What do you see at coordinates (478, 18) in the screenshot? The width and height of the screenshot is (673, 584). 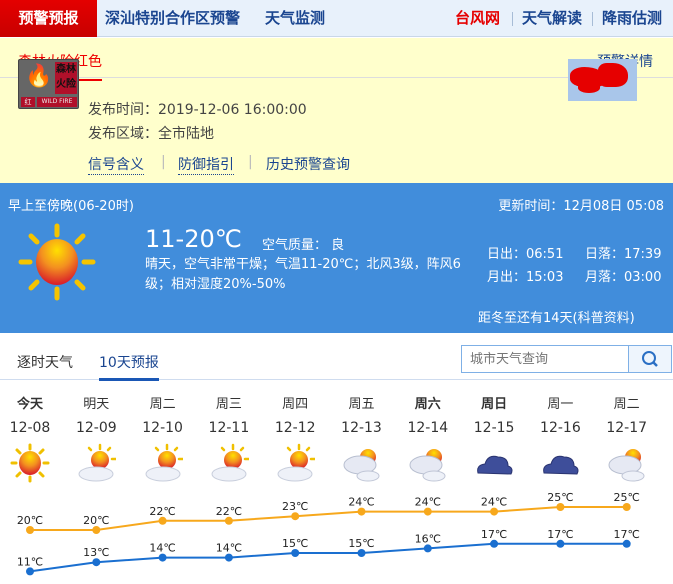 I see `nav-link-typhoon: 台风网` at bounding box center [478, 18].